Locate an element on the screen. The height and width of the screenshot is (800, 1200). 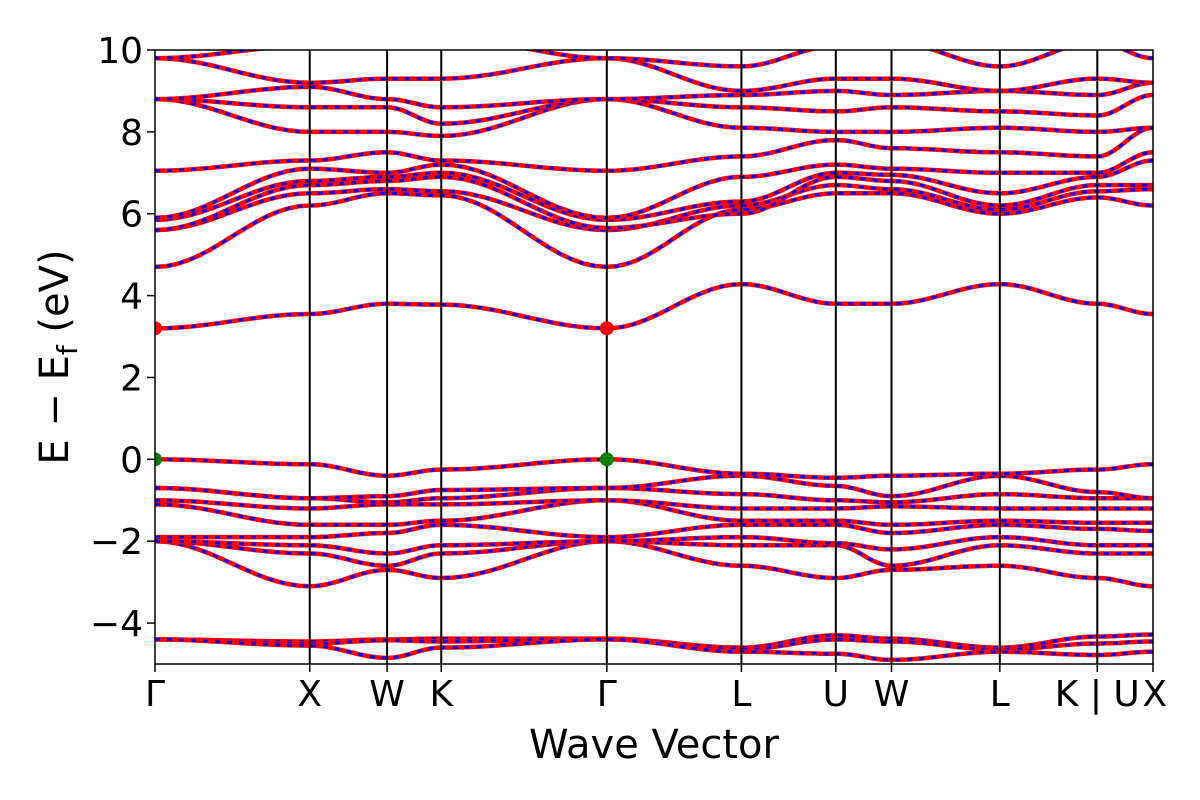
y-axis-title-subscript: f is located at coordinates (67, 349).